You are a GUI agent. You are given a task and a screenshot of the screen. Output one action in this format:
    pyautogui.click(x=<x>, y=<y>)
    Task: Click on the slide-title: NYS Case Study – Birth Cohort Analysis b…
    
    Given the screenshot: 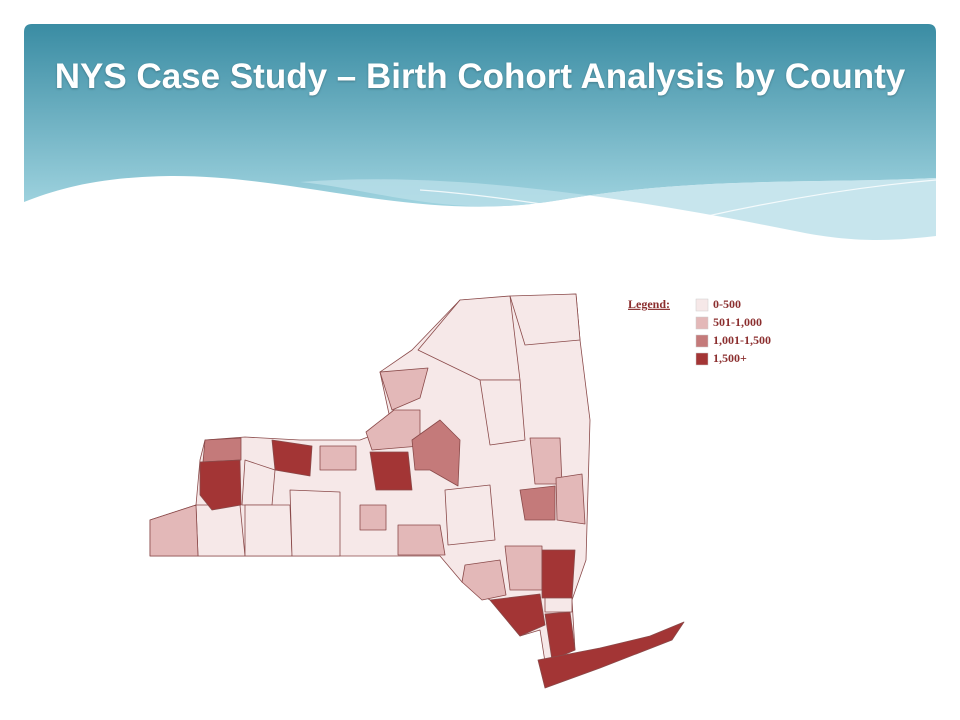 What is the action you would take?
    pyautogui.click(x=480, y=76)
    